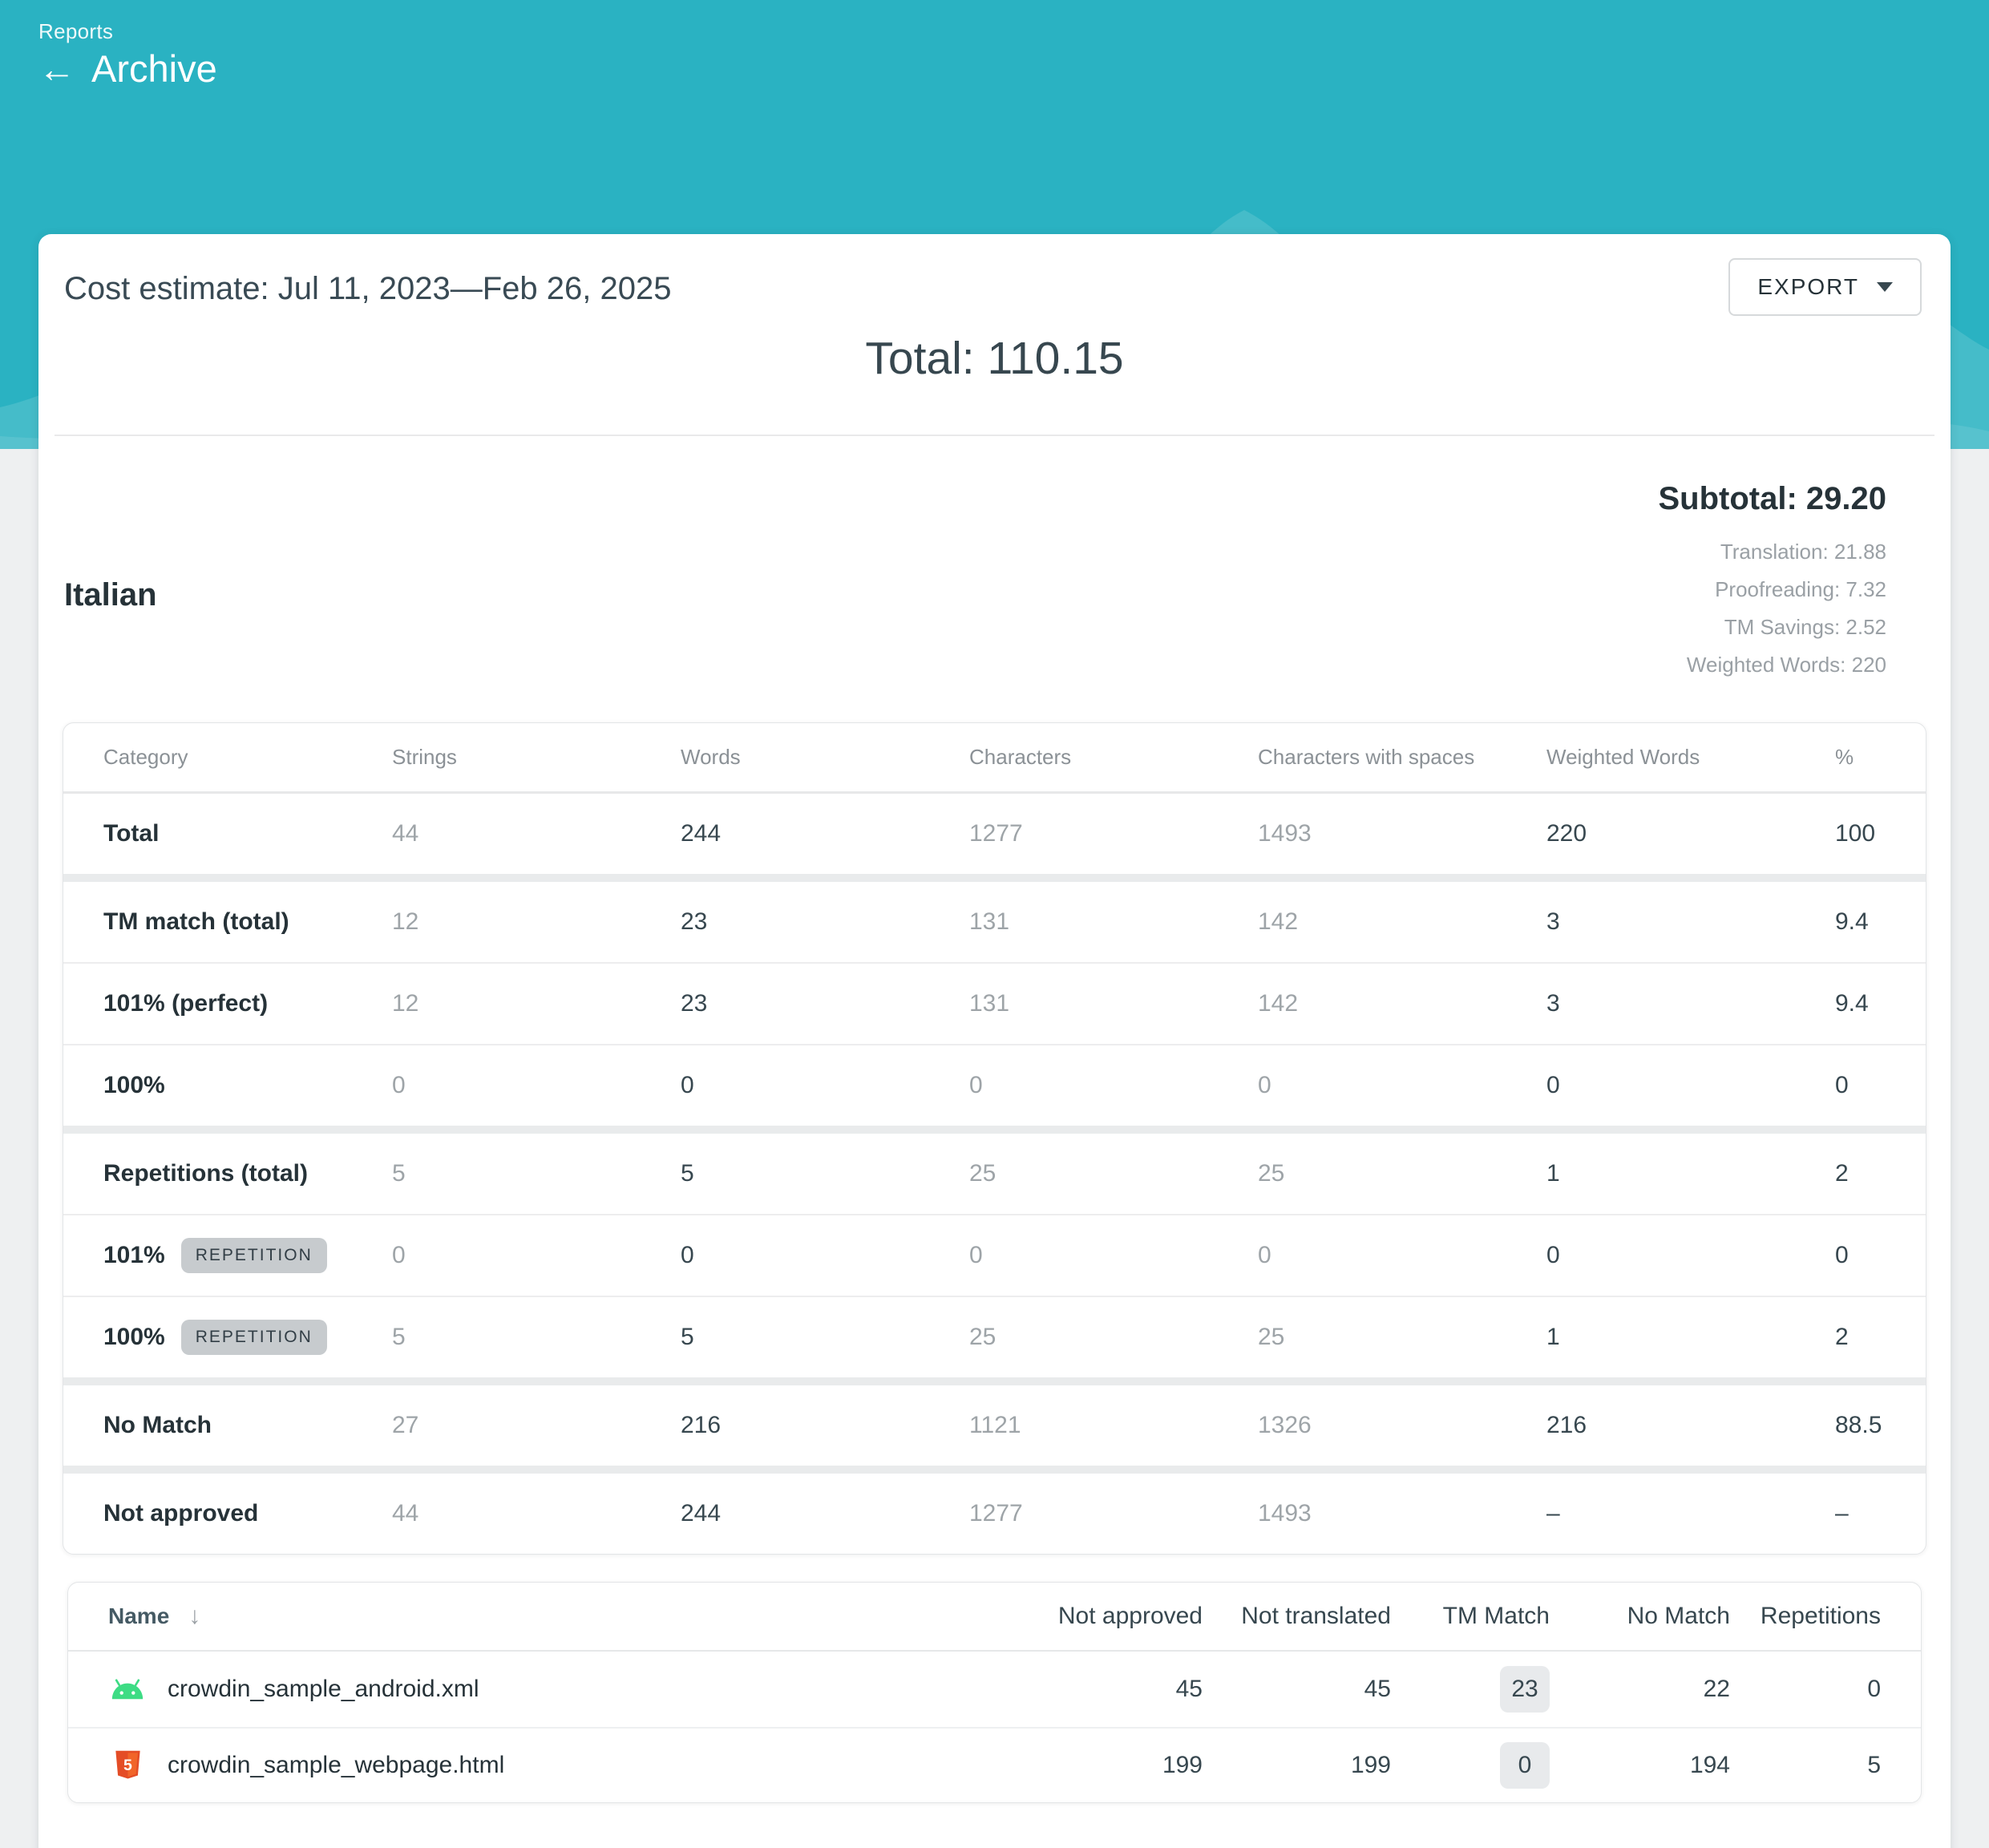 The width and height of the screenshot is (1989, 1848). What do you see at coordinates (1856, 833) in the screenshot?
I see `cost-value: 100` at bounding box center [1856, 833].